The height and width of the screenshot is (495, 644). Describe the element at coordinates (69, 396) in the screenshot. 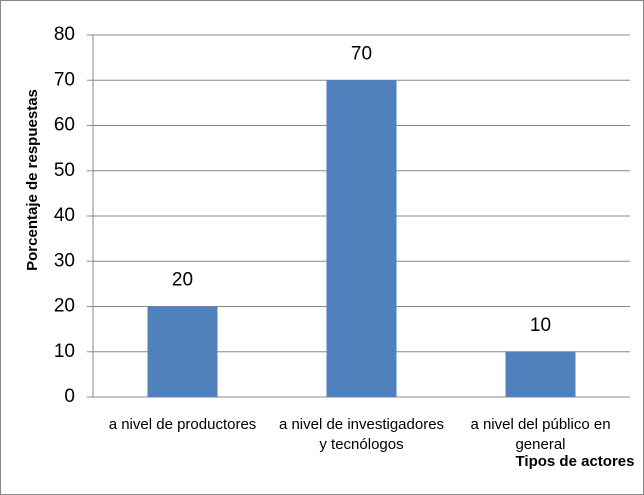

I see `y-tick-label: 0` at that location.